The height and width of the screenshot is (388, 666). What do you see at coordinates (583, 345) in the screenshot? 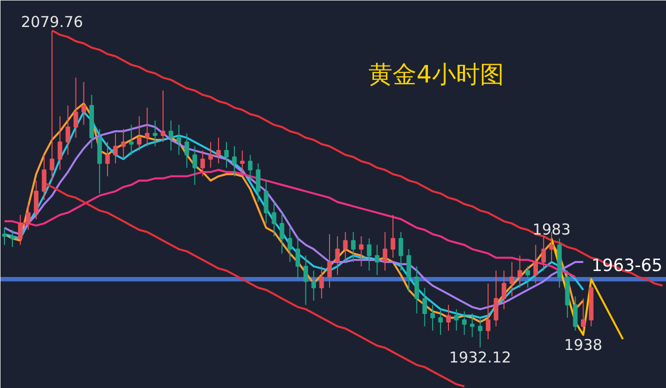
I see `annotation: 1938` at bounding box center [583, 345].